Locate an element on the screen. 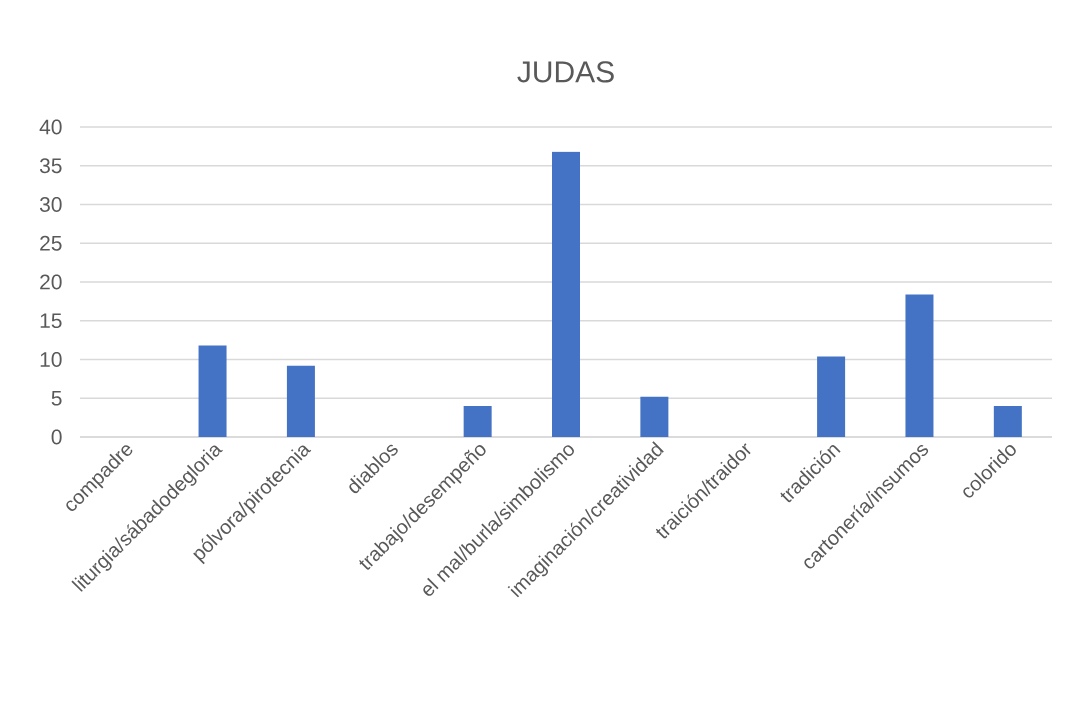 This screenshot has height=707, width=1081. y-tick-label: 0 is located at coordinates (56, 437).